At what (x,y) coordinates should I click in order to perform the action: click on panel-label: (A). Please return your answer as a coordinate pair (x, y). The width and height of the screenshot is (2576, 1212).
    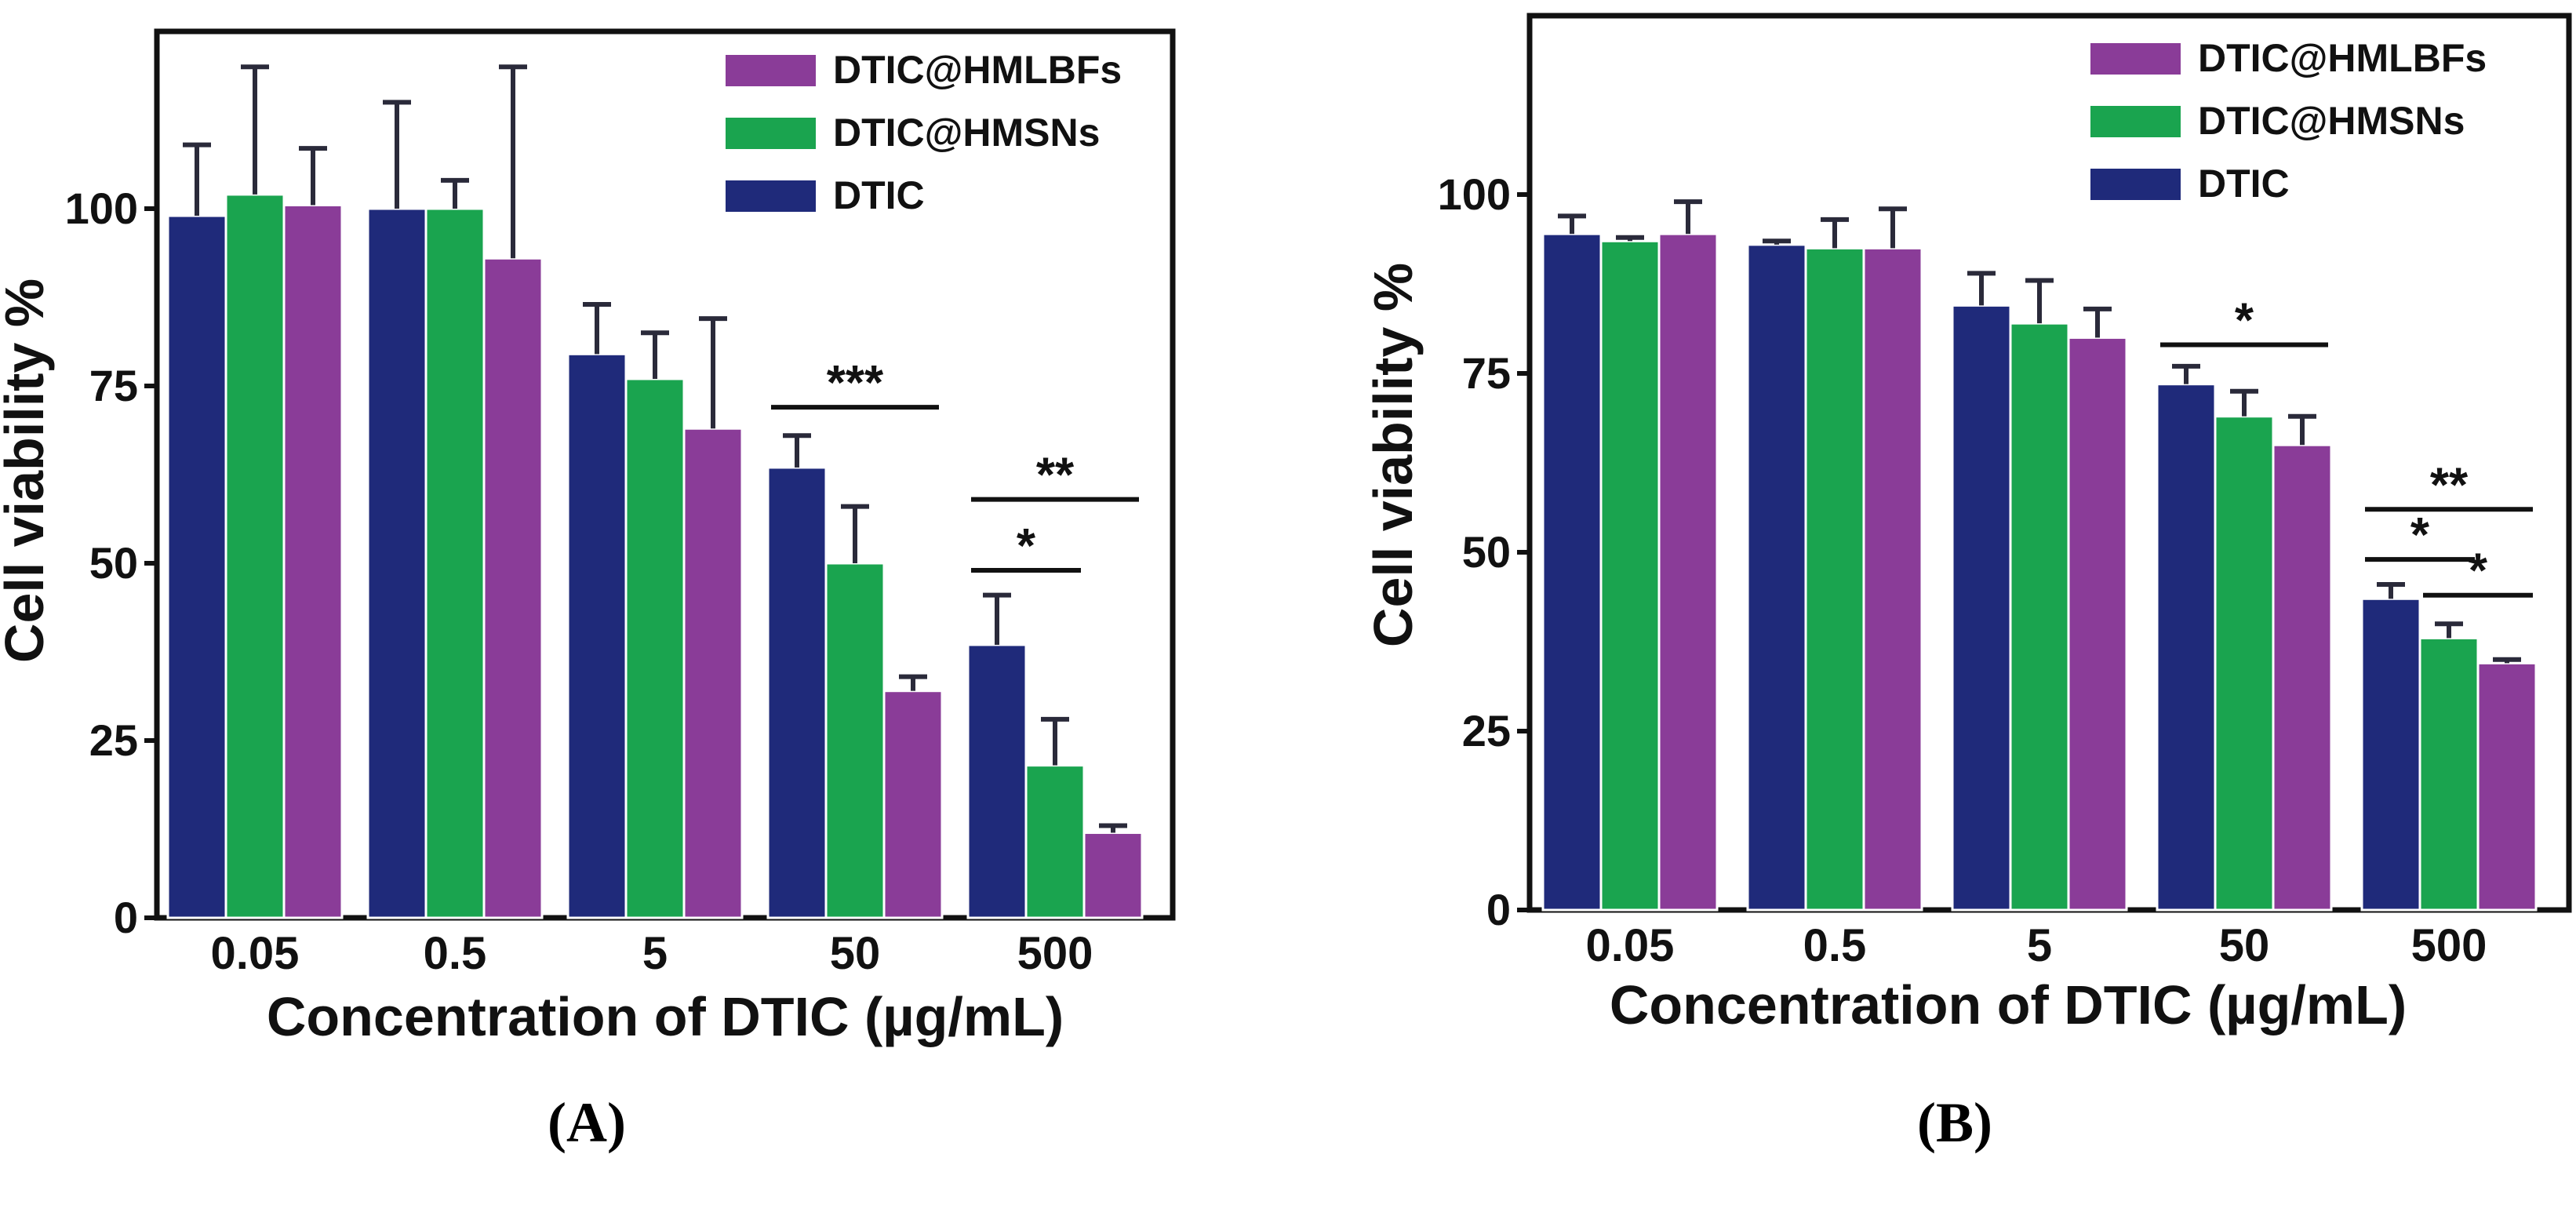
    Looking at the image, I should click on (587, 1122).